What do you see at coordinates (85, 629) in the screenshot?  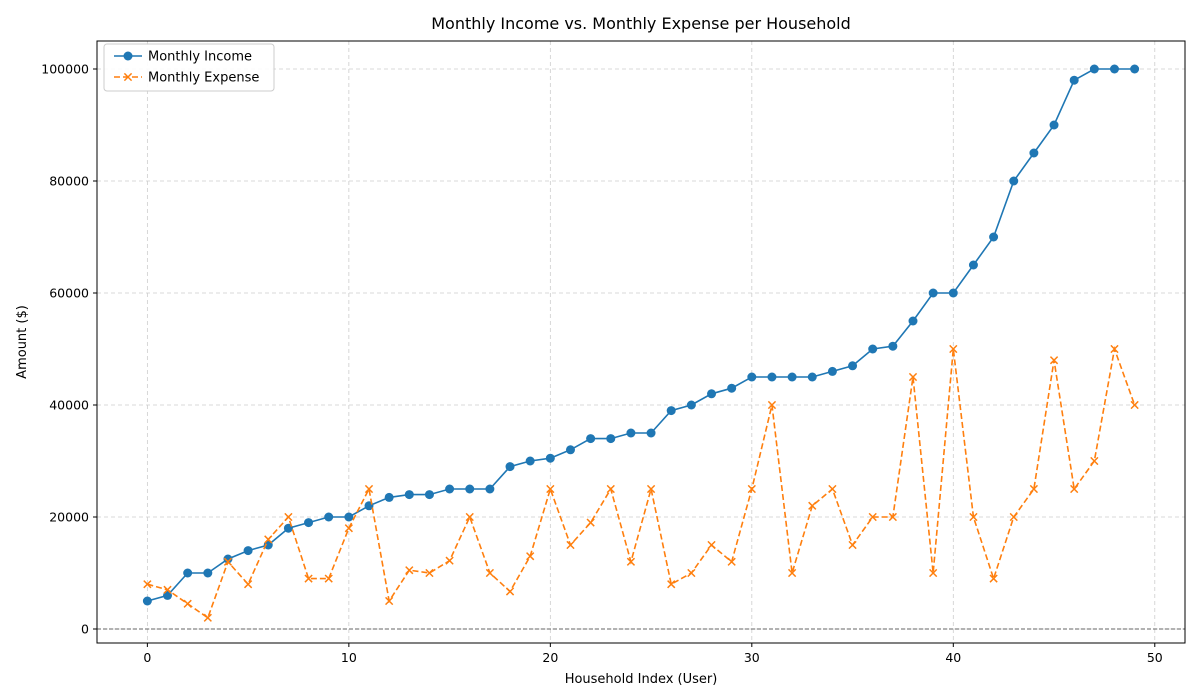 I see `y-tick-label: 0` at bounding box center [85, 629].